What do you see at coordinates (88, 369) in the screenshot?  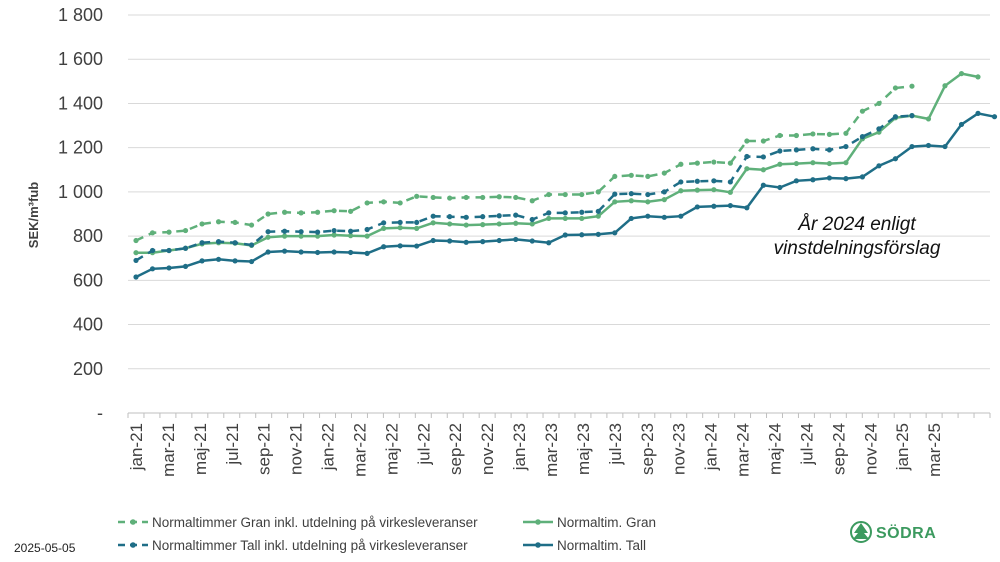 I see `y-tick-label: 200` at bounding box center [88, 369].